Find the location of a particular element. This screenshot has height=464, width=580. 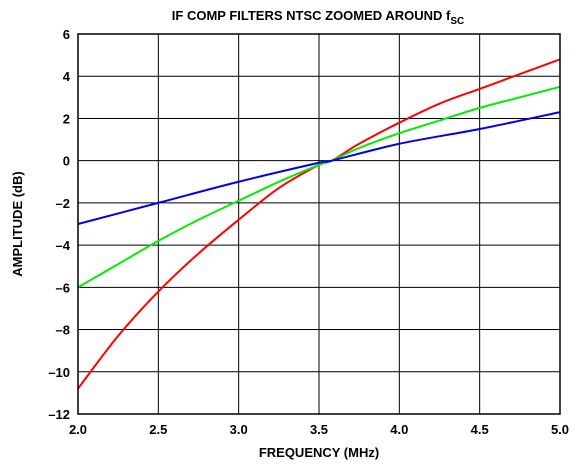

y-tick-label: 6 is located at coordinates (66, 34).